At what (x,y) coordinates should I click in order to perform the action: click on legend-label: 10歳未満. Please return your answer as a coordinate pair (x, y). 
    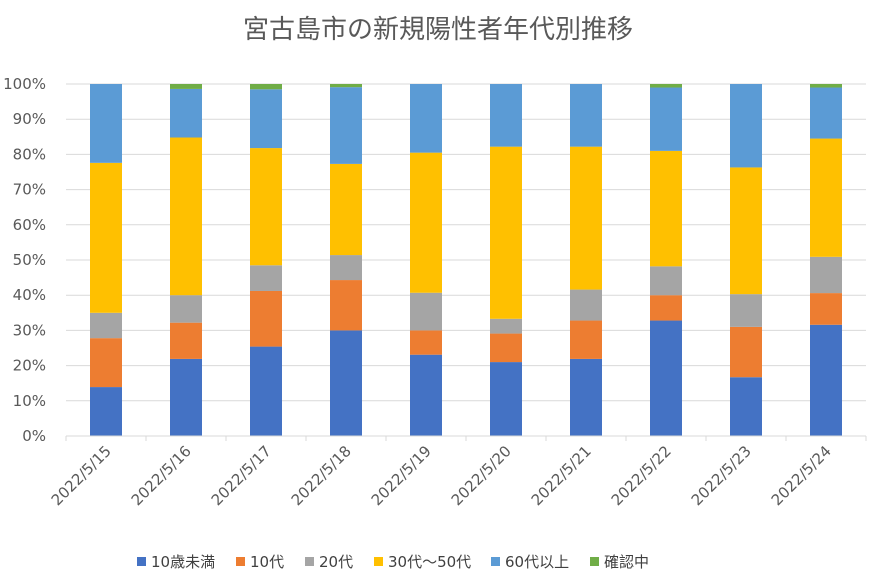
    Looking at the image, I should click on (183, 562).